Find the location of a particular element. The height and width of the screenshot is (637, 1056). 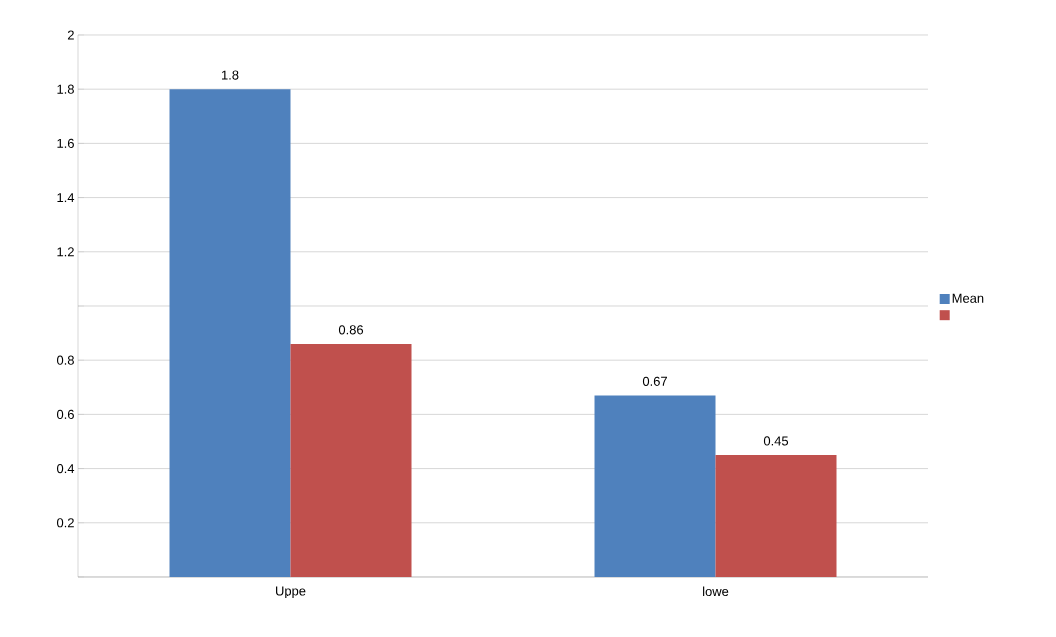

y-tick-label: 1.4 is located at coordinates (66, 198).